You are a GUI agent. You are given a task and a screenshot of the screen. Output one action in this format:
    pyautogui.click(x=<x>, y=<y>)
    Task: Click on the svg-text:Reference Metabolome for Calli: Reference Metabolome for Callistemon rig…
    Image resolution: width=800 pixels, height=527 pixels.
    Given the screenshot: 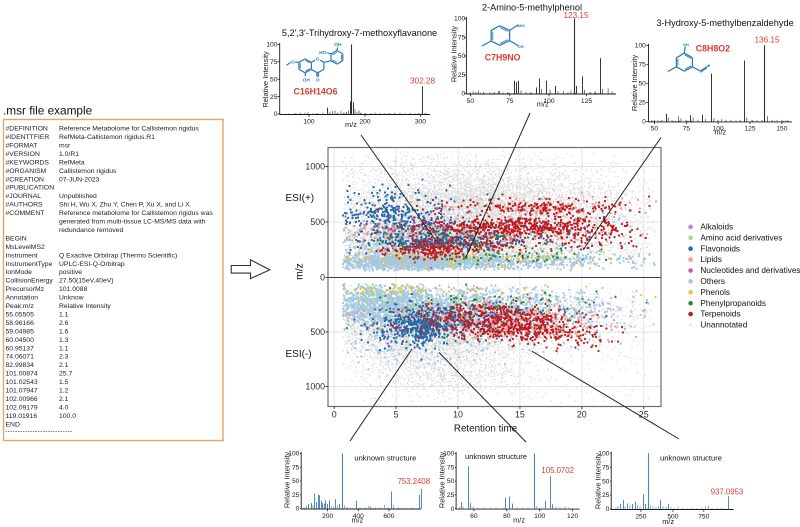 What is the action you would take?
    pyautogui.click(x=129, y=129)
    